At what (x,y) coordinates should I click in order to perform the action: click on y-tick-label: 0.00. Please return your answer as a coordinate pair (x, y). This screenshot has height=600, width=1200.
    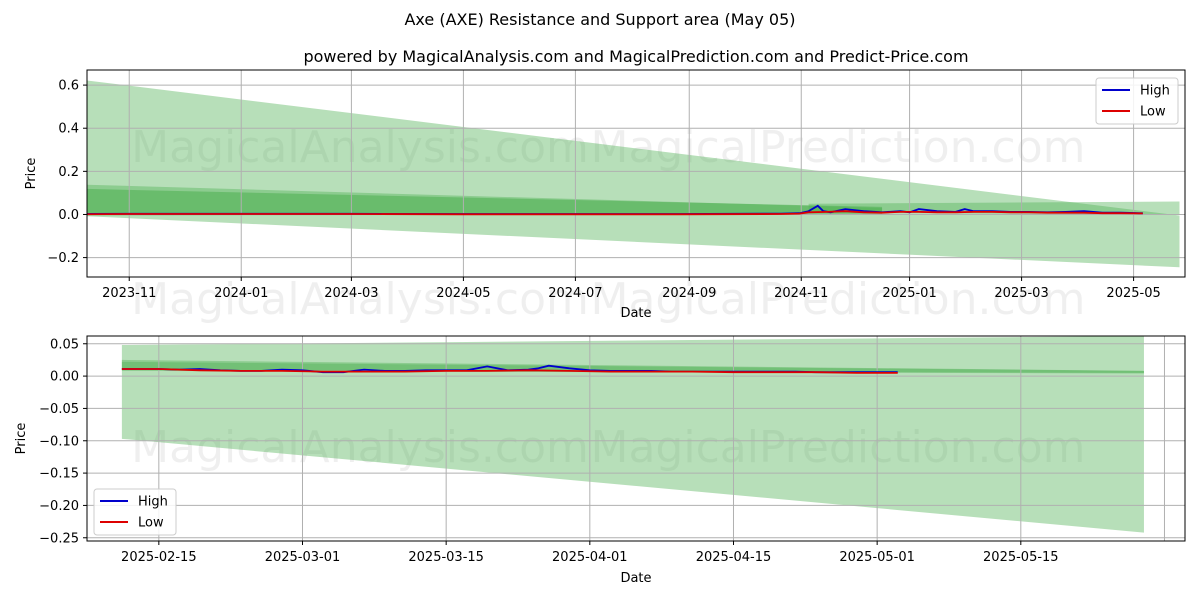
    Looking at the image, I should click on (64, 377).